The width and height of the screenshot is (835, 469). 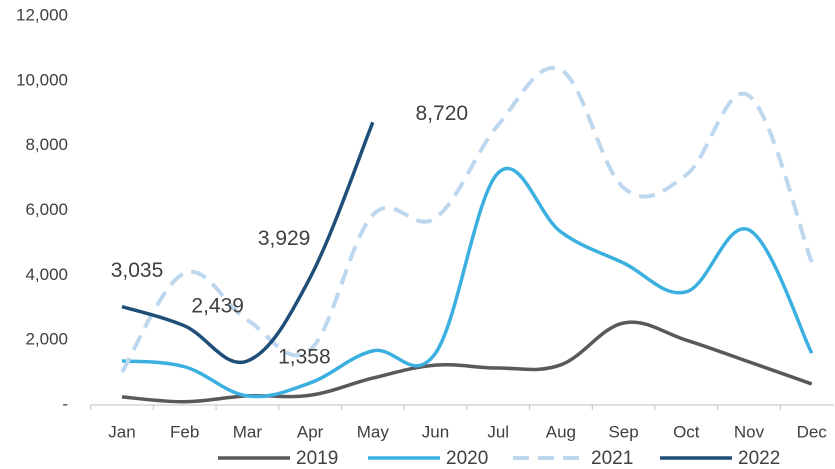 I want to click on data-label: 2,439, so click(x=217, y=305).